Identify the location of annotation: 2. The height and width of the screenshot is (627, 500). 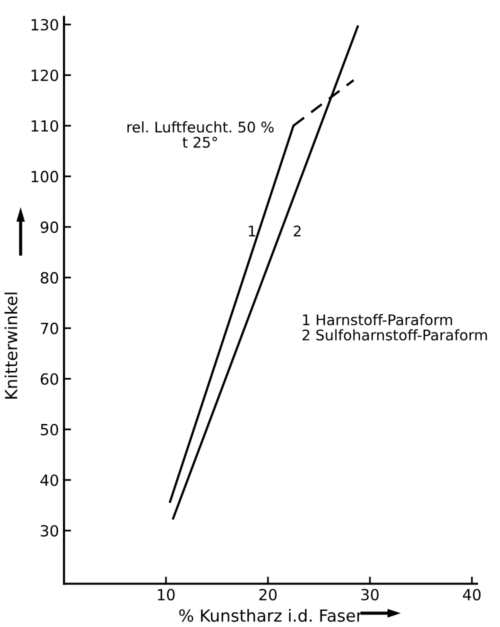
(297, 231).